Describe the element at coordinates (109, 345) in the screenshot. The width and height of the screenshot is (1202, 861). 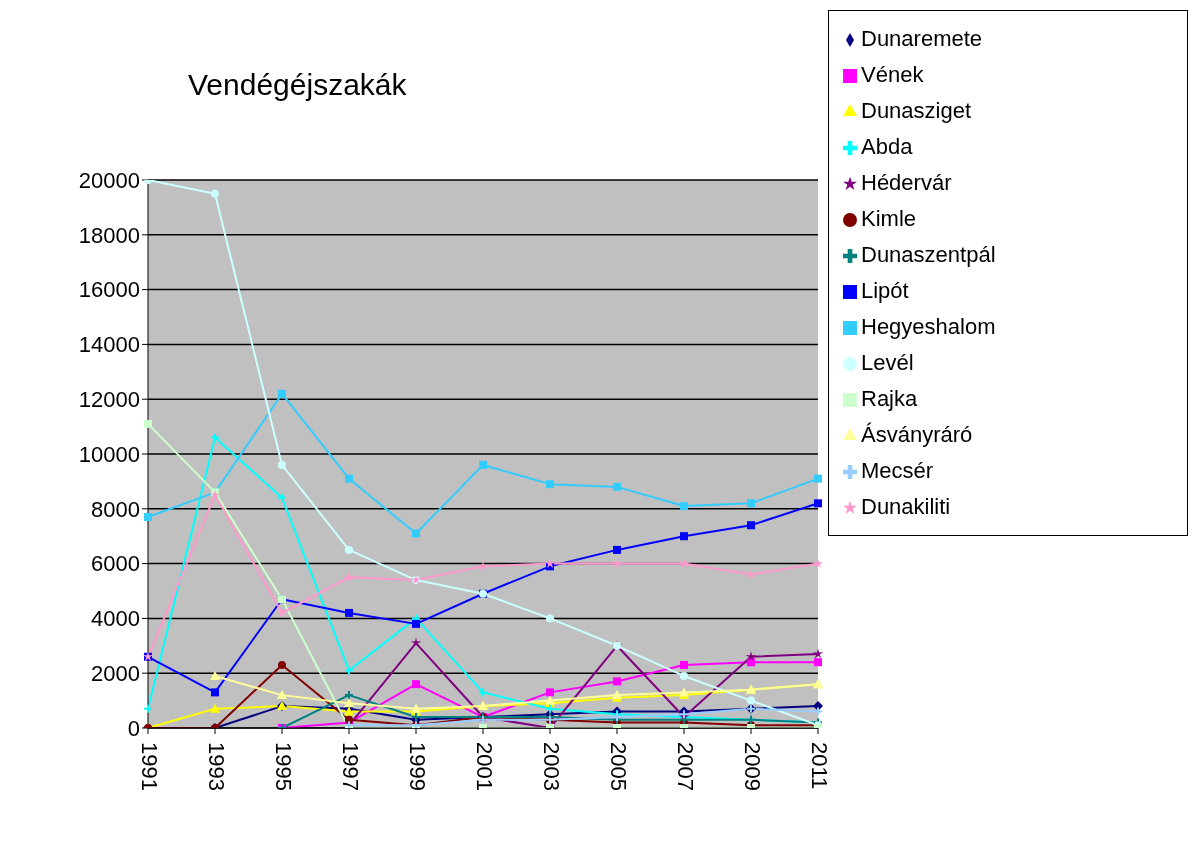
I see `y-tick-label: 14000` at that location.